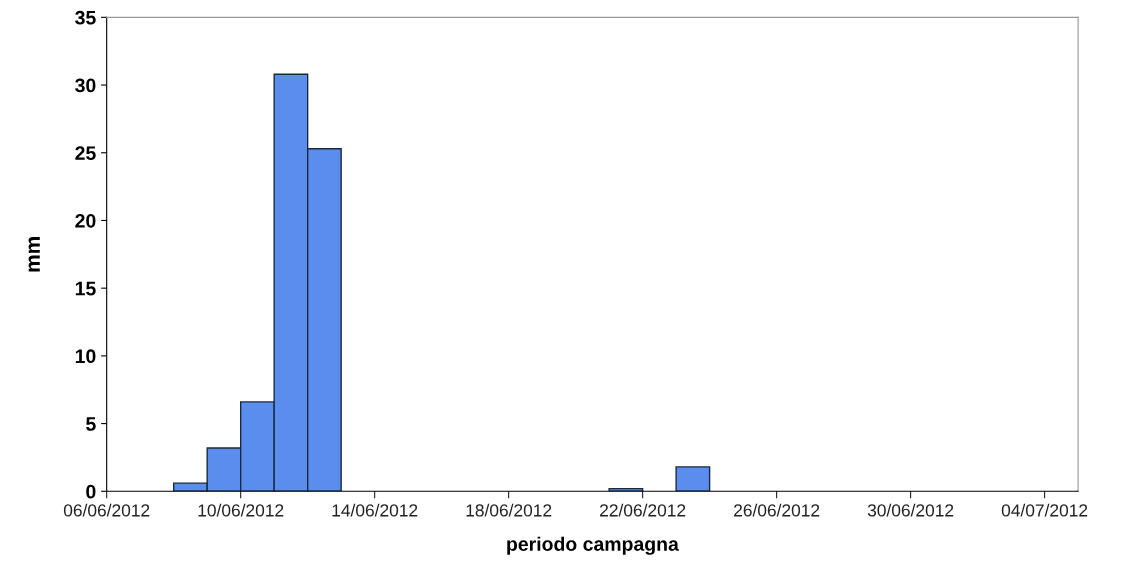 The image size is (1123, 578). What do you see at coordinates (509, 510) in the screenshot?
I see `x-tick-label: 18/06/2012` at bounding box center [509, 510].